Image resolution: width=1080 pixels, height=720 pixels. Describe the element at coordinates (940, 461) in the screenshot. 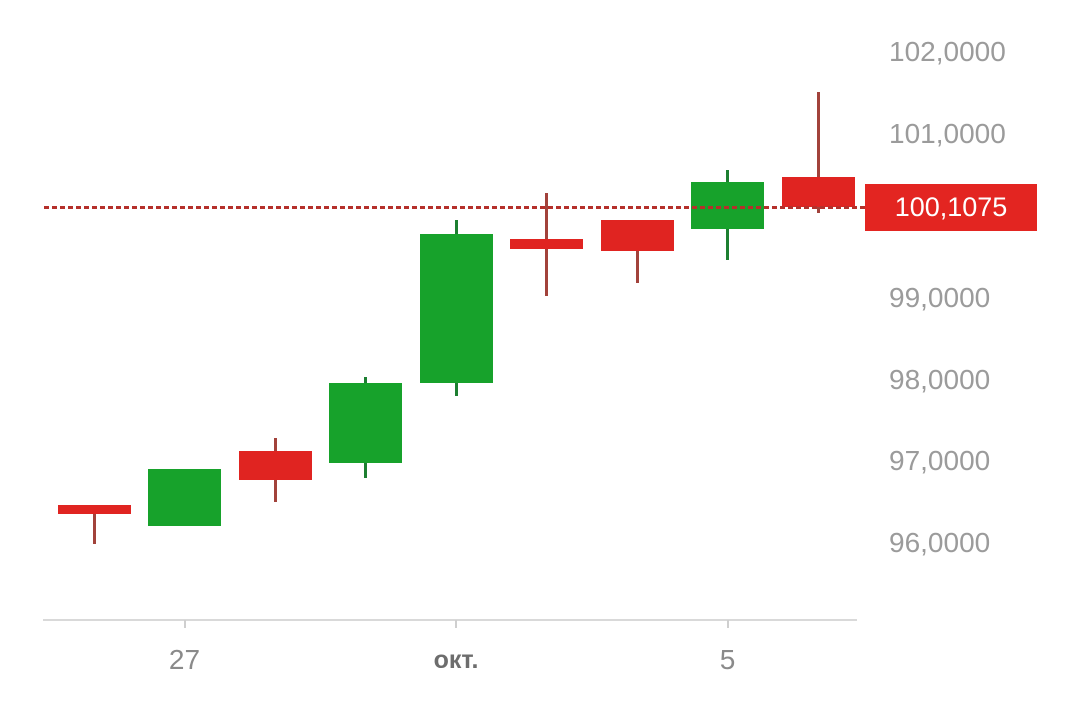

I see `y-axis-label: 97,0000` at that location.